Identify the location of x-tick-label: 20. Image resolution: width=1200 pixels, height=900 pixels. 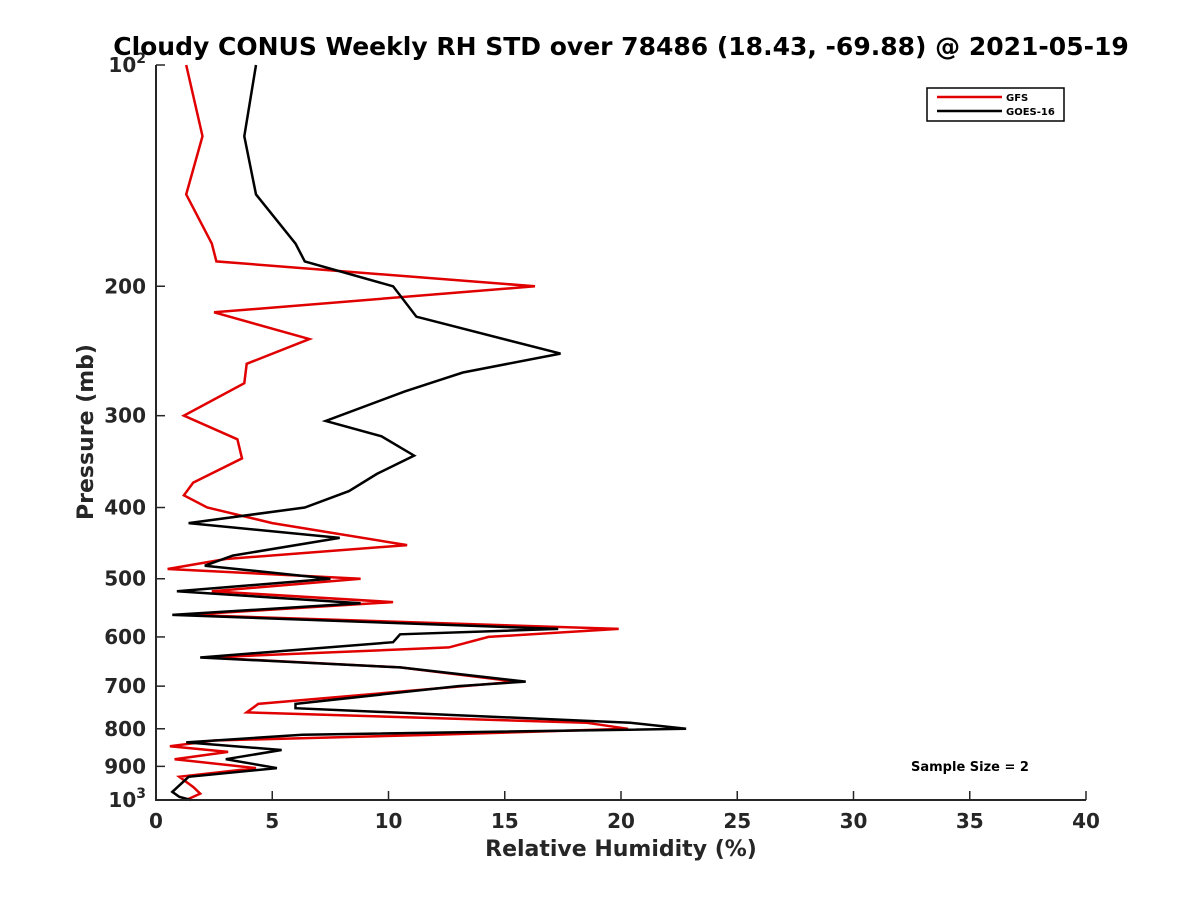
(621, 821).